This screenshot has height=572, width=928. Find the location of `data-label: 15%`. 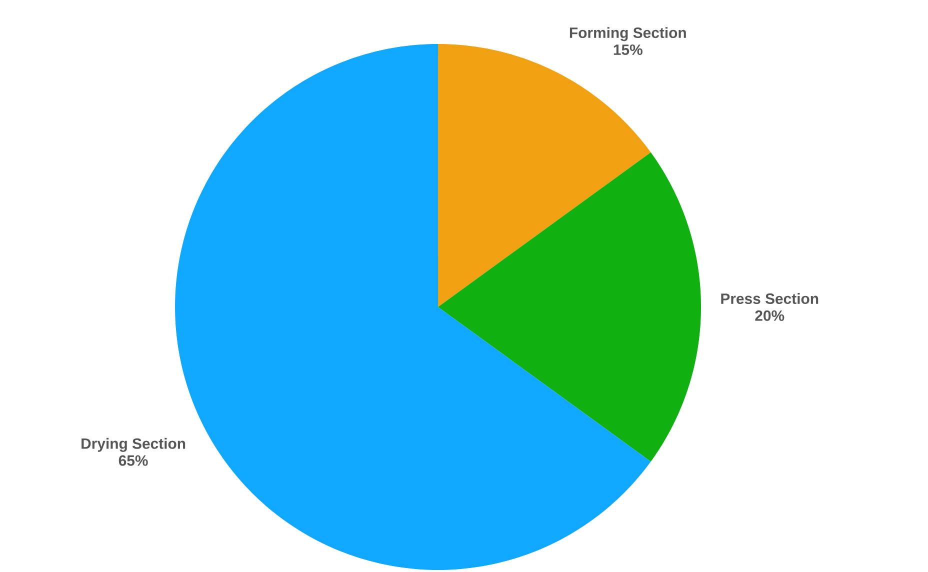

data-label: 15% is located at coordinates (628, 49).